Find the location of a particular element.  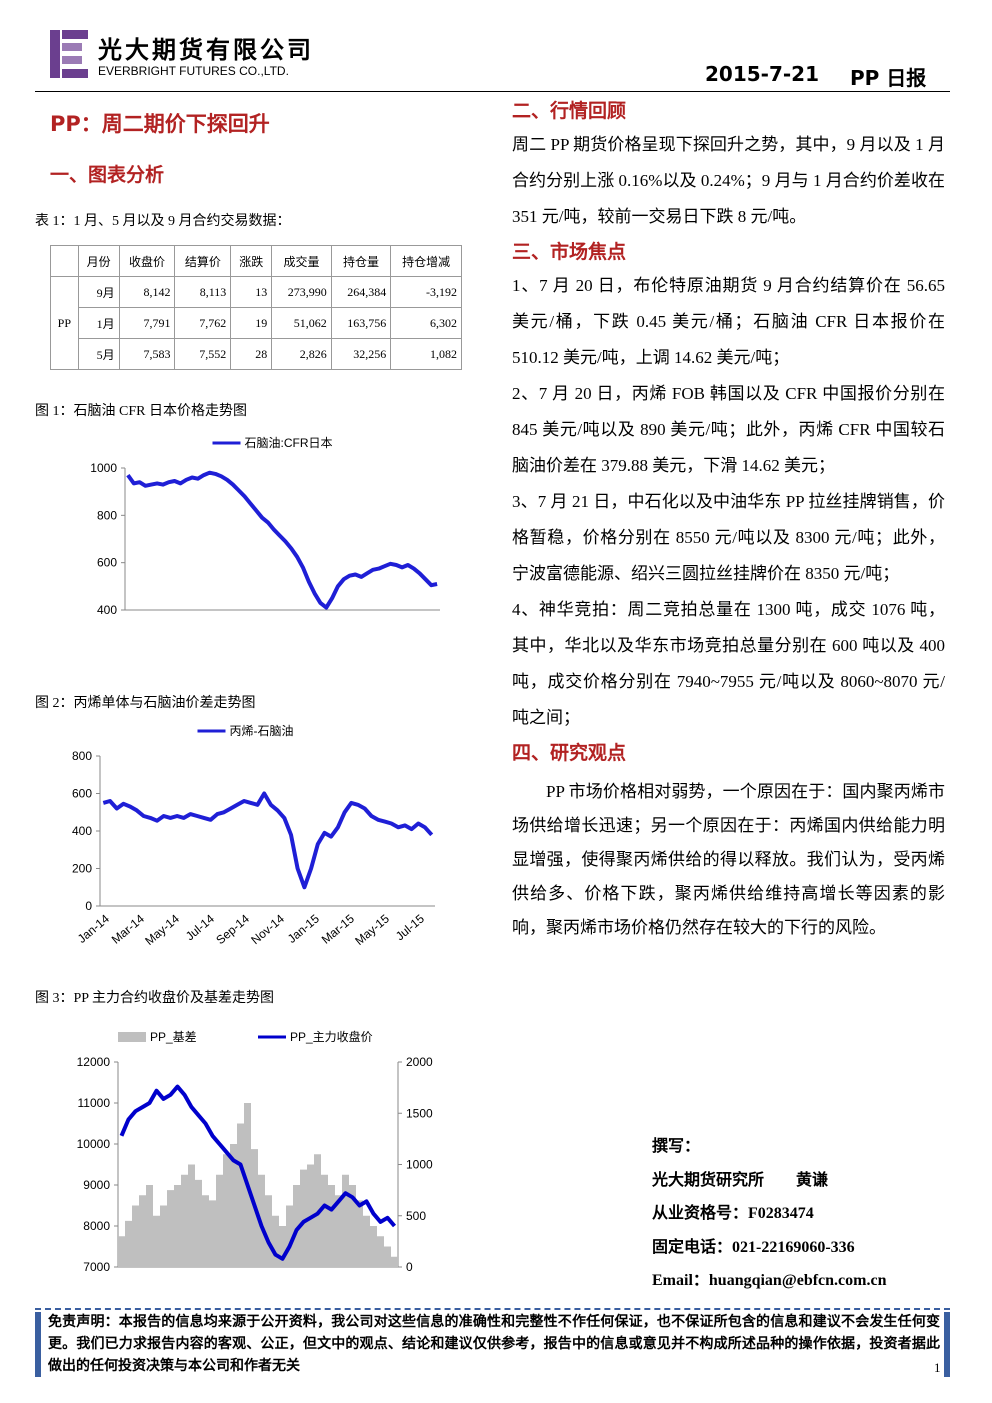

company-cn: 光大期货有限公司 is located at coordinates (206, 50).